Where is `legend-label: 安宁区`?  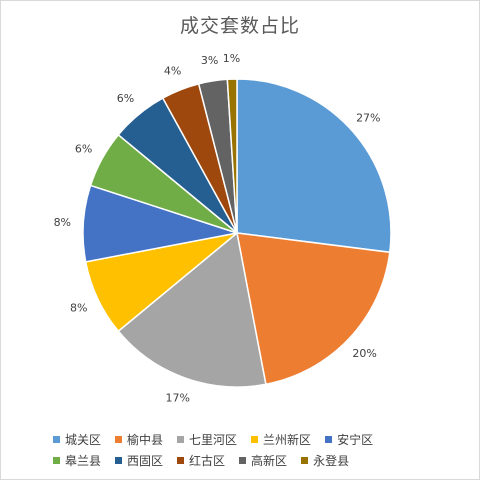 legend-label: 安宁区 is located at coordinates (355, 440).